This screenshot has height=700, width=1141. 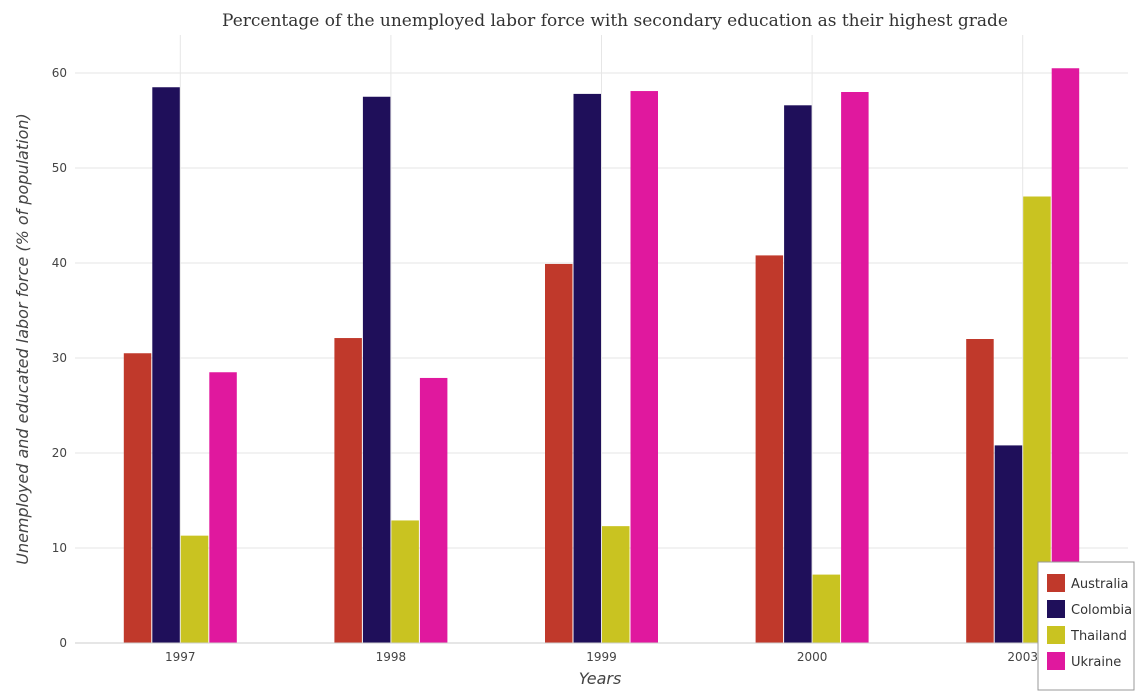 I want to click on bar-australia-1999, so click(x=559, y=453).